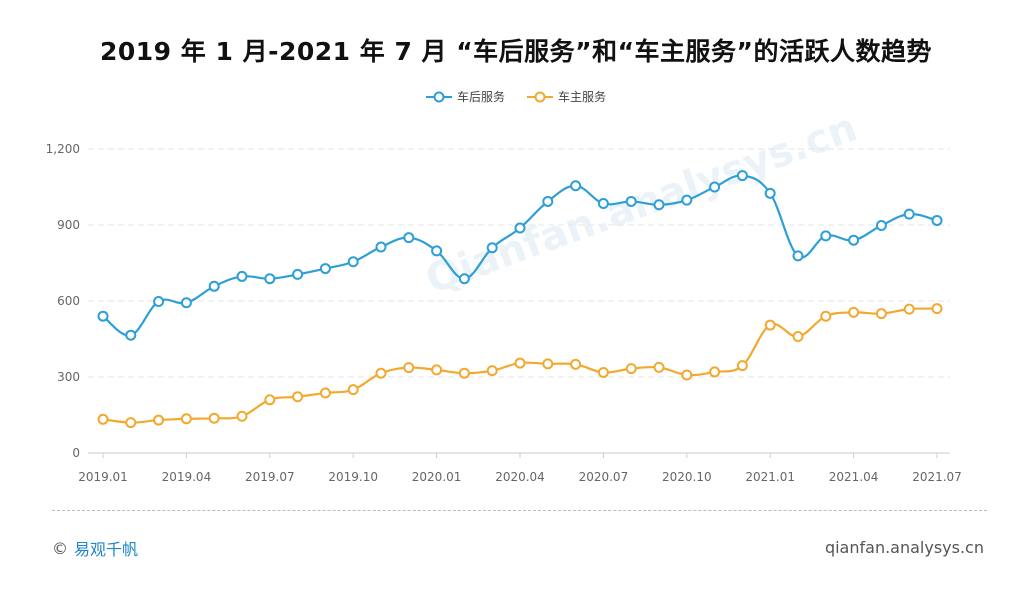 This screenshot has height=590, width=1032. I want to click on legend: 车后服务 车主服务, so click(516, 96).